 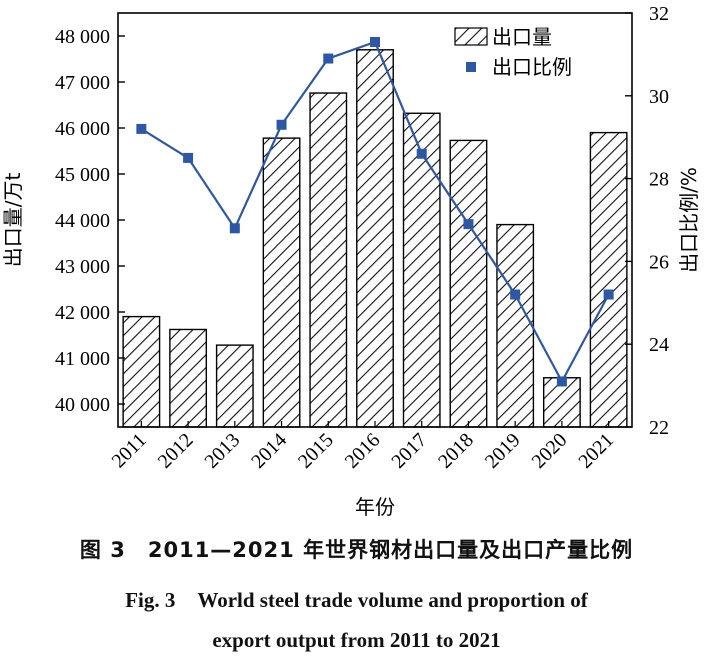 I want to click on bar-2013, so click(x=234, y=386).